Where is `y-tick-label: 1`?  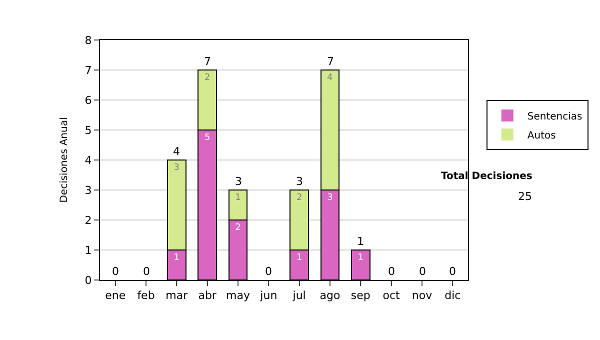
y-tick-label: 1 is located at coordinates (88, 250).